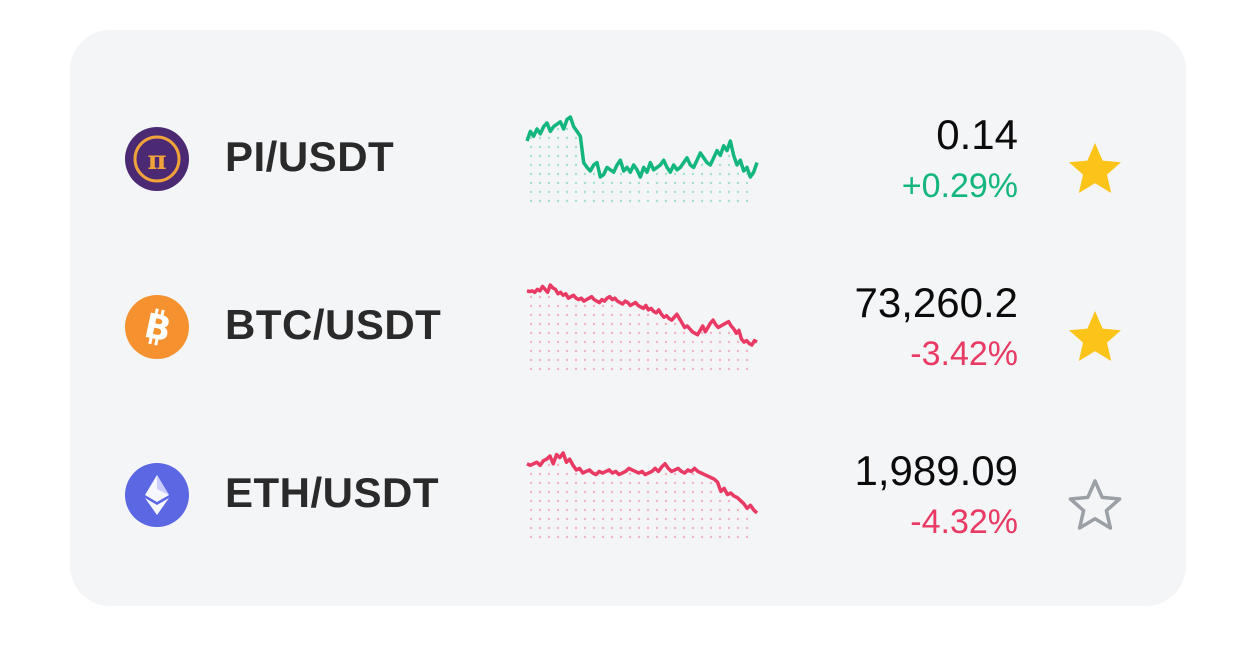 The image size is (1256, 658). I want to click on pair-row-eth: ETH/USDT 1,989.09 -4.32%, so click(628, 499).